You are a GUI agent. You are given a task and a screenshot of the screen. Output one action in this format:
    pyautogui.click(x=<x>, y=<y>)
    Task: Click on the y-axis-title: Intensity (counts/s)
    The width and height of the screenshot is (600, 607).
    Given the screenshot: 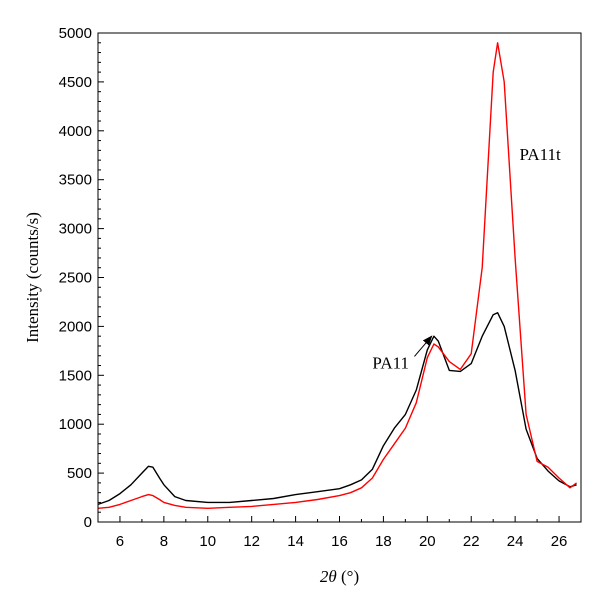 What is the action you would take?
    pyautogui.click(x=32, y=277)
    